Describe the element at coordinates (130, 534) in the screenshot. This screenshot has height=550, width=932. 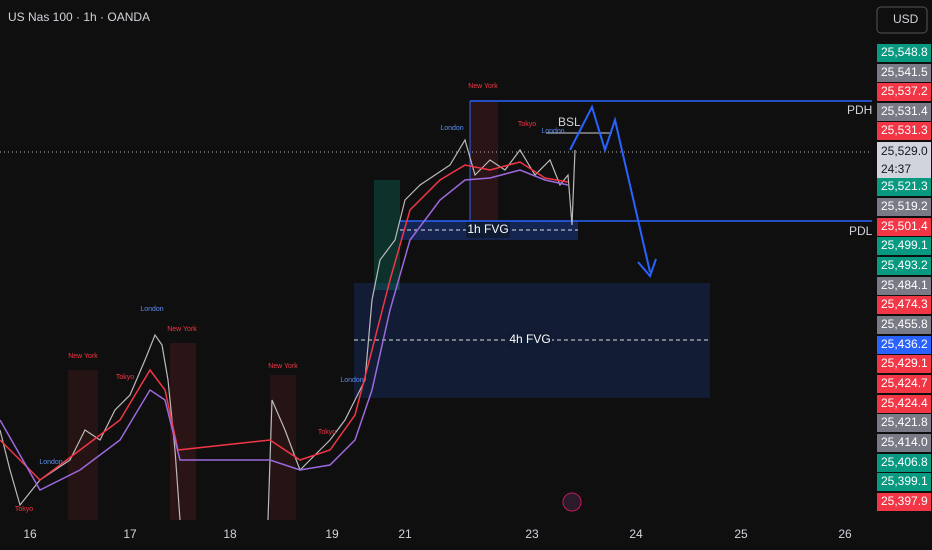
I see `time-label: 17` at that location.